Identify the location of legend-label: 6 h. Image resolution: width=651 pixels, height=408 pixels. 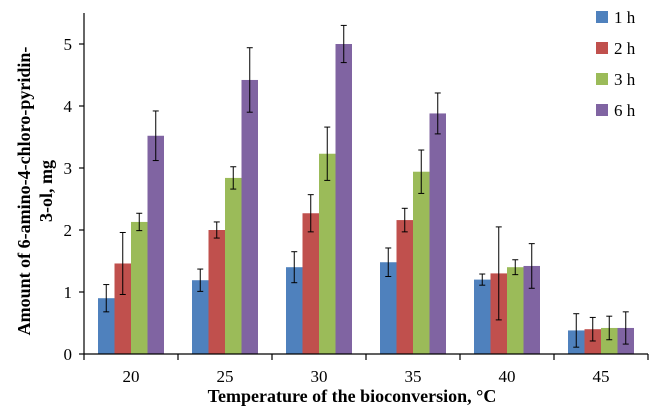
(625, 110).